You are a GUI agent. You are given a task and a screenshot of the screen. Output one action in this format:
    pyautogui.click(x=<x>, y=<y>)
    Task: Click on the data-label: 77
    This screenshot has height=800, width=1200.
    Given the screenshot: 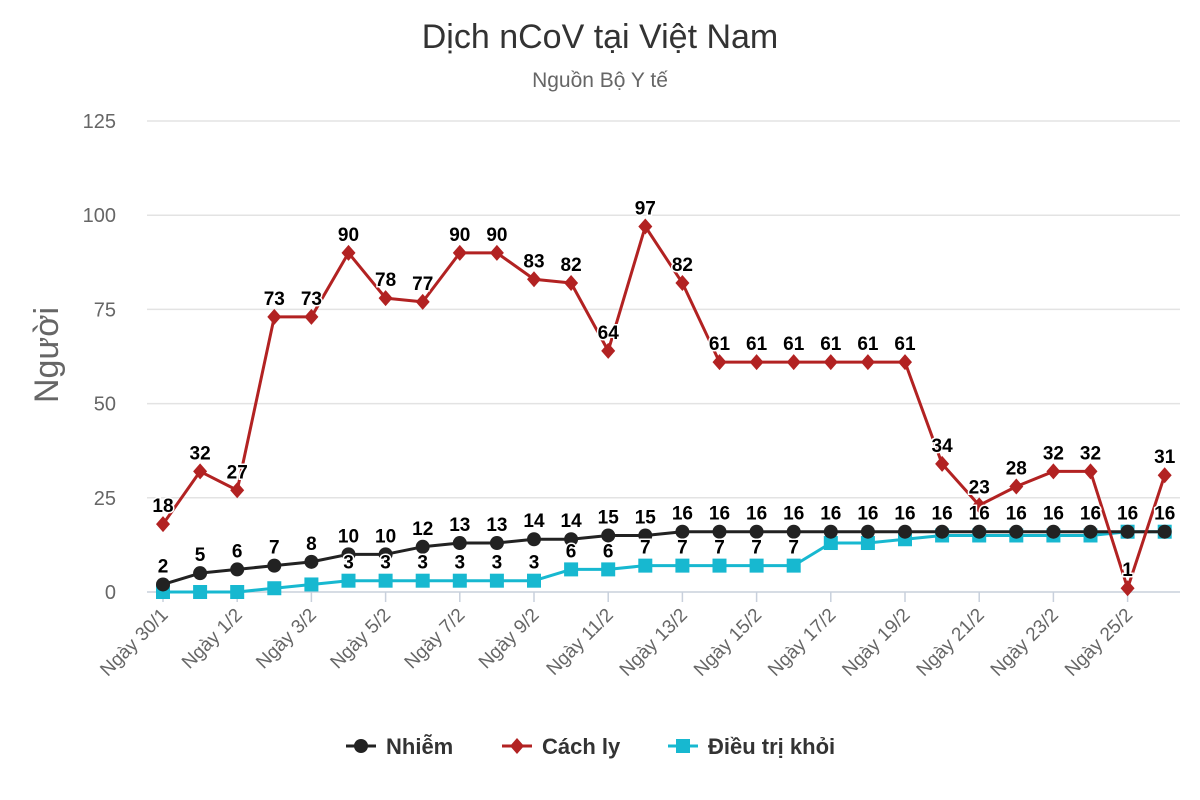 What is the action you would take?
    pyautogui.click(x=422, y=284)
    